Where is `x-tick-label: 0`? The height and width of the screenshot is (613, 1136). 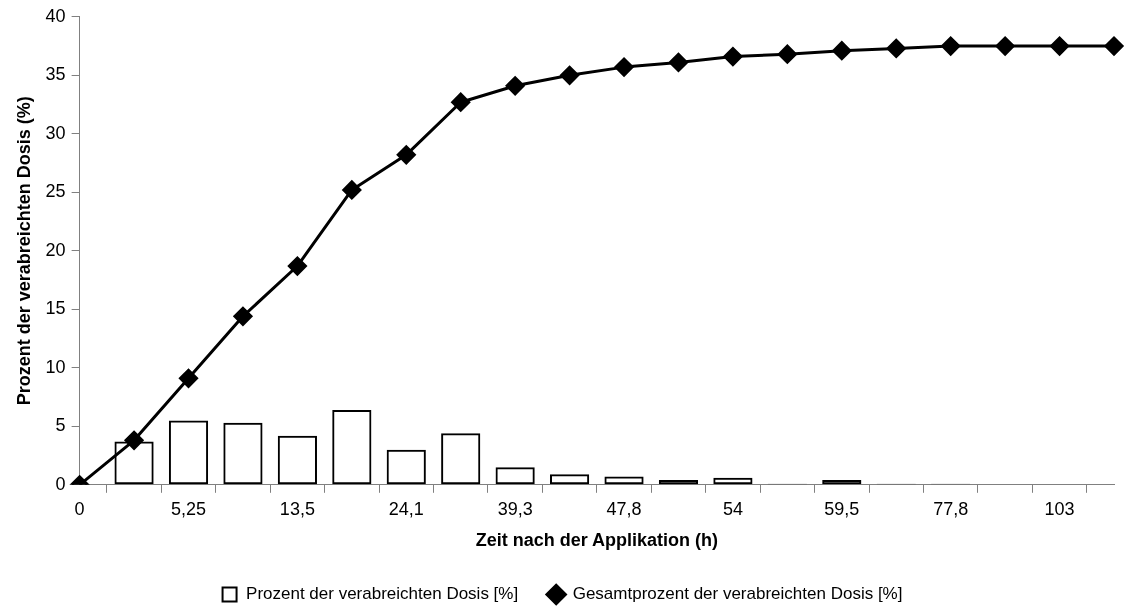 x-tick-label: 0 is located at coordinates (79, 508).